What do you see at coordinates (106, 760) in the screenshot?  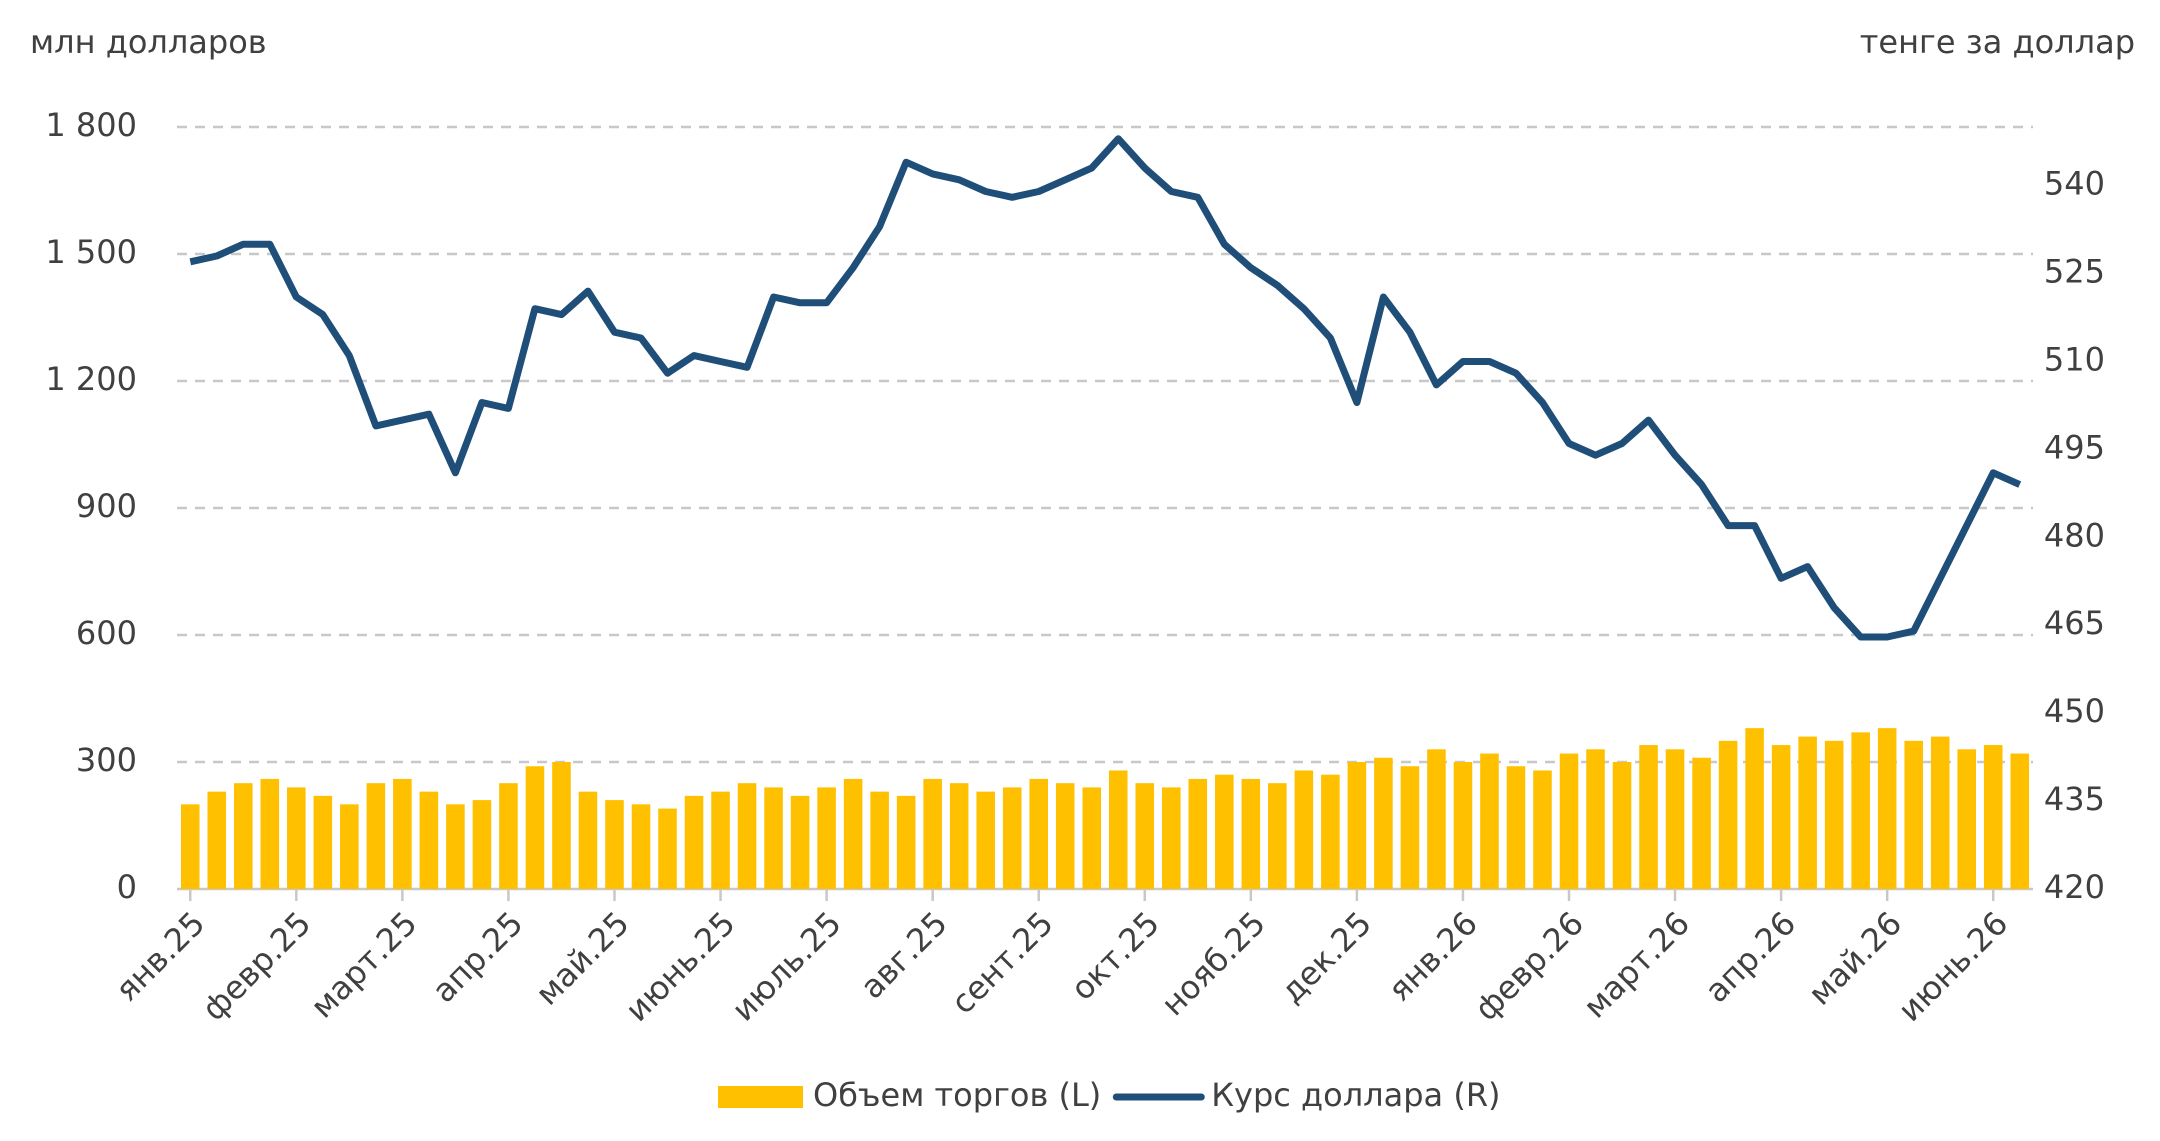 I see `y-tick-label: 300` at bounding box center [106, 760].